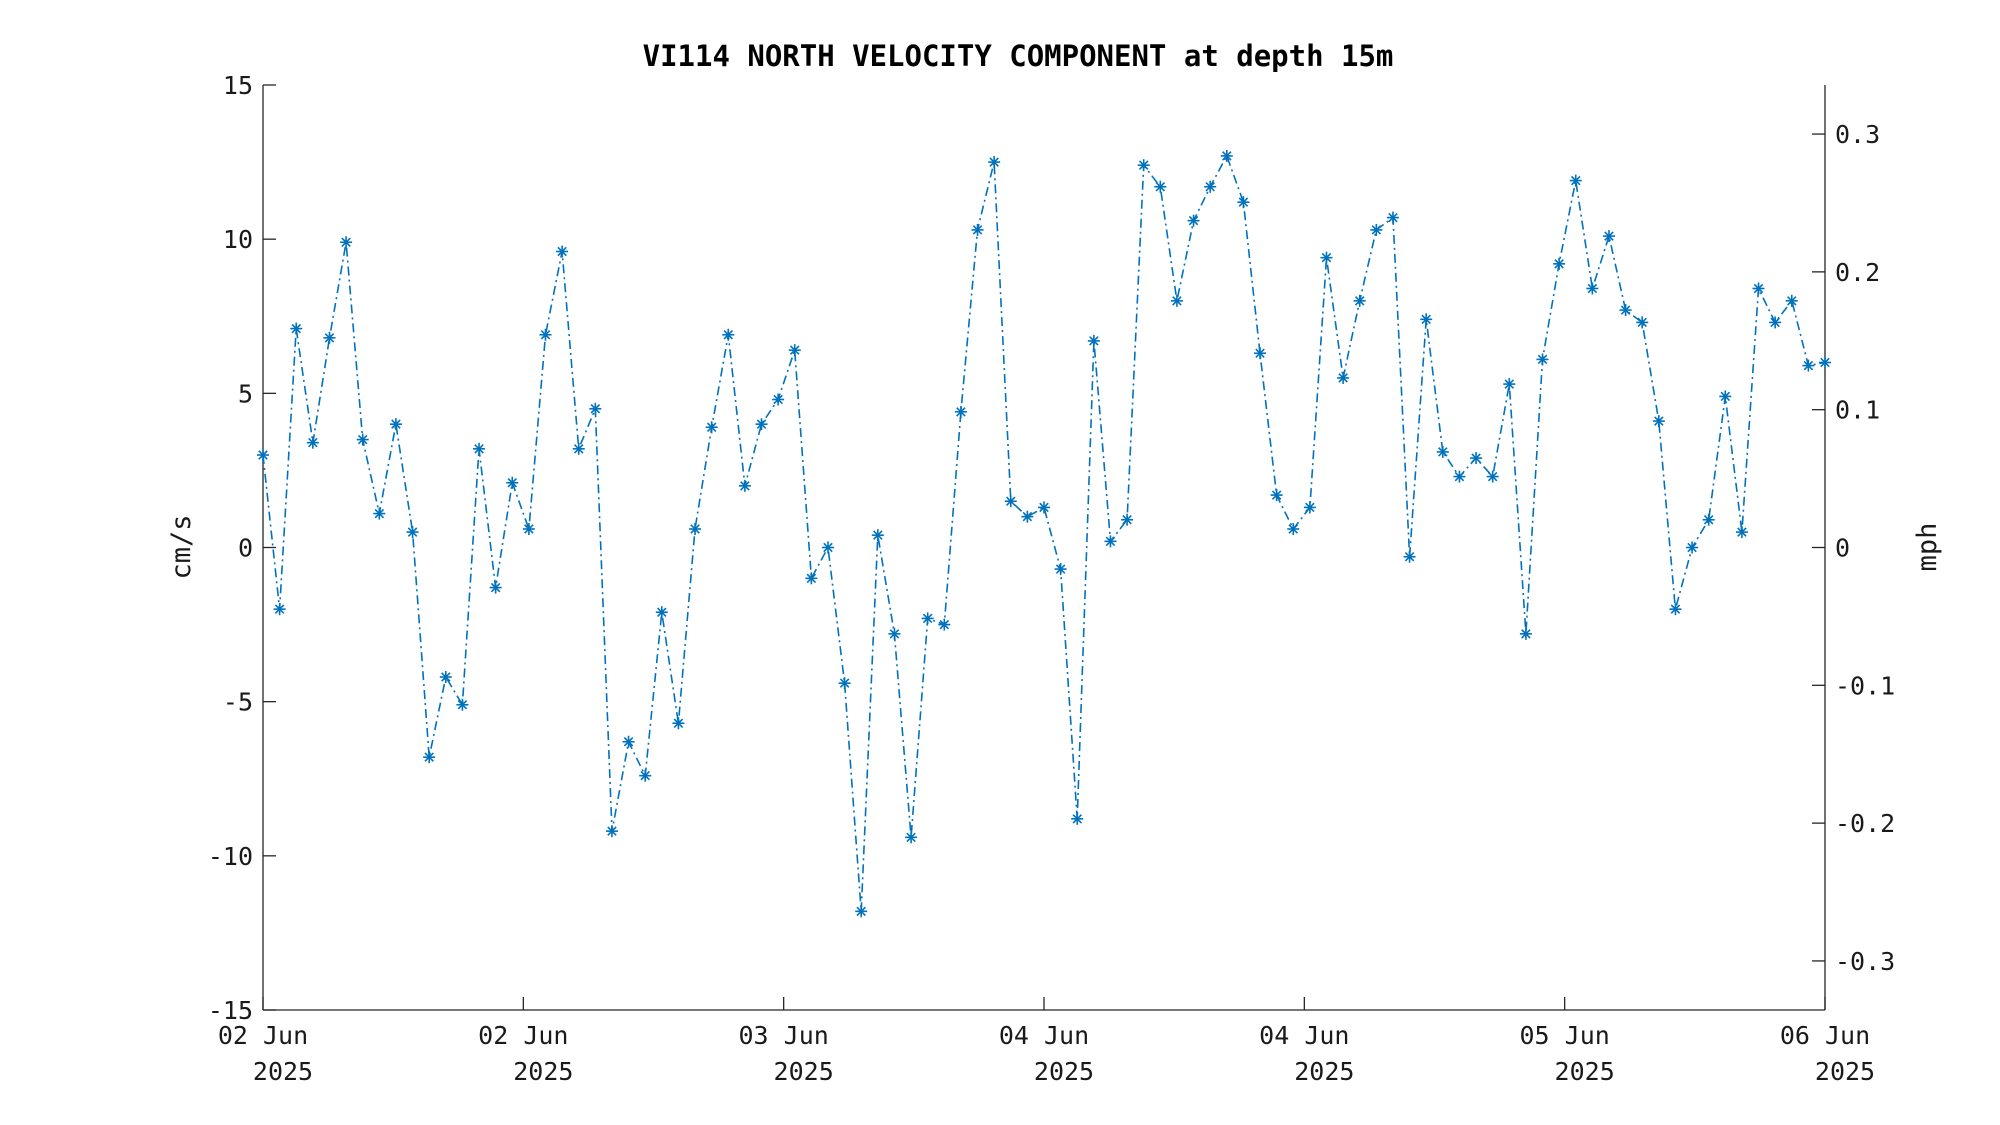 This screenshot has width=2000, height=1125. I want to click on x-tick-day-label: 05 Jun, so click(1565, 1035).